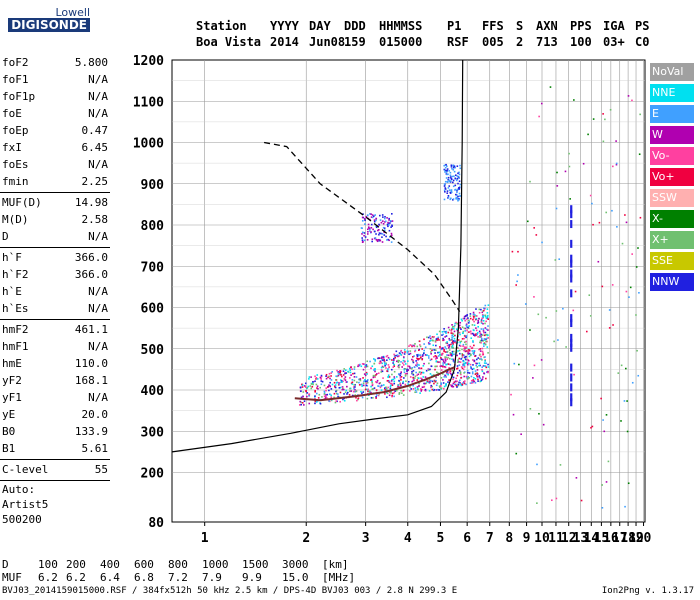 This screenshot has height=600, width=700. Describe the element at coordinates (144, 564) in the screenshot. I see `table-cell: 600` at that location.